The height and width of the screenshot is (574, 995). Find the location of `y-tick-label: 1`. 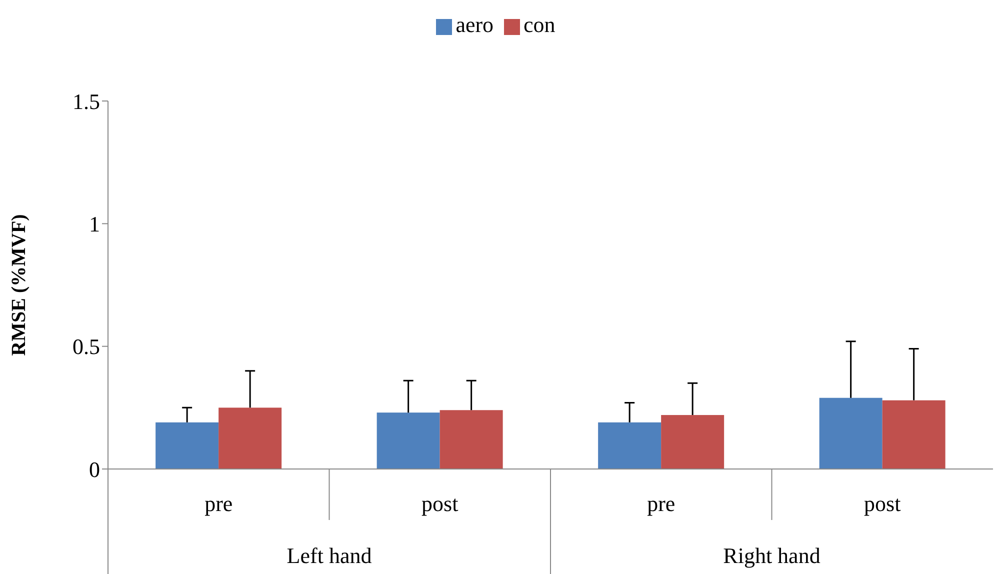

y-tick-label: 1 is located at coordinates (94, 223).